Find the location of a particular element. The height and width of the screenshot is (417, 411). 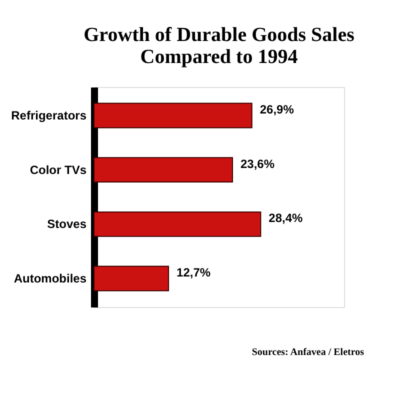

data-label: 12,7% is located at coordinates (193, 272).